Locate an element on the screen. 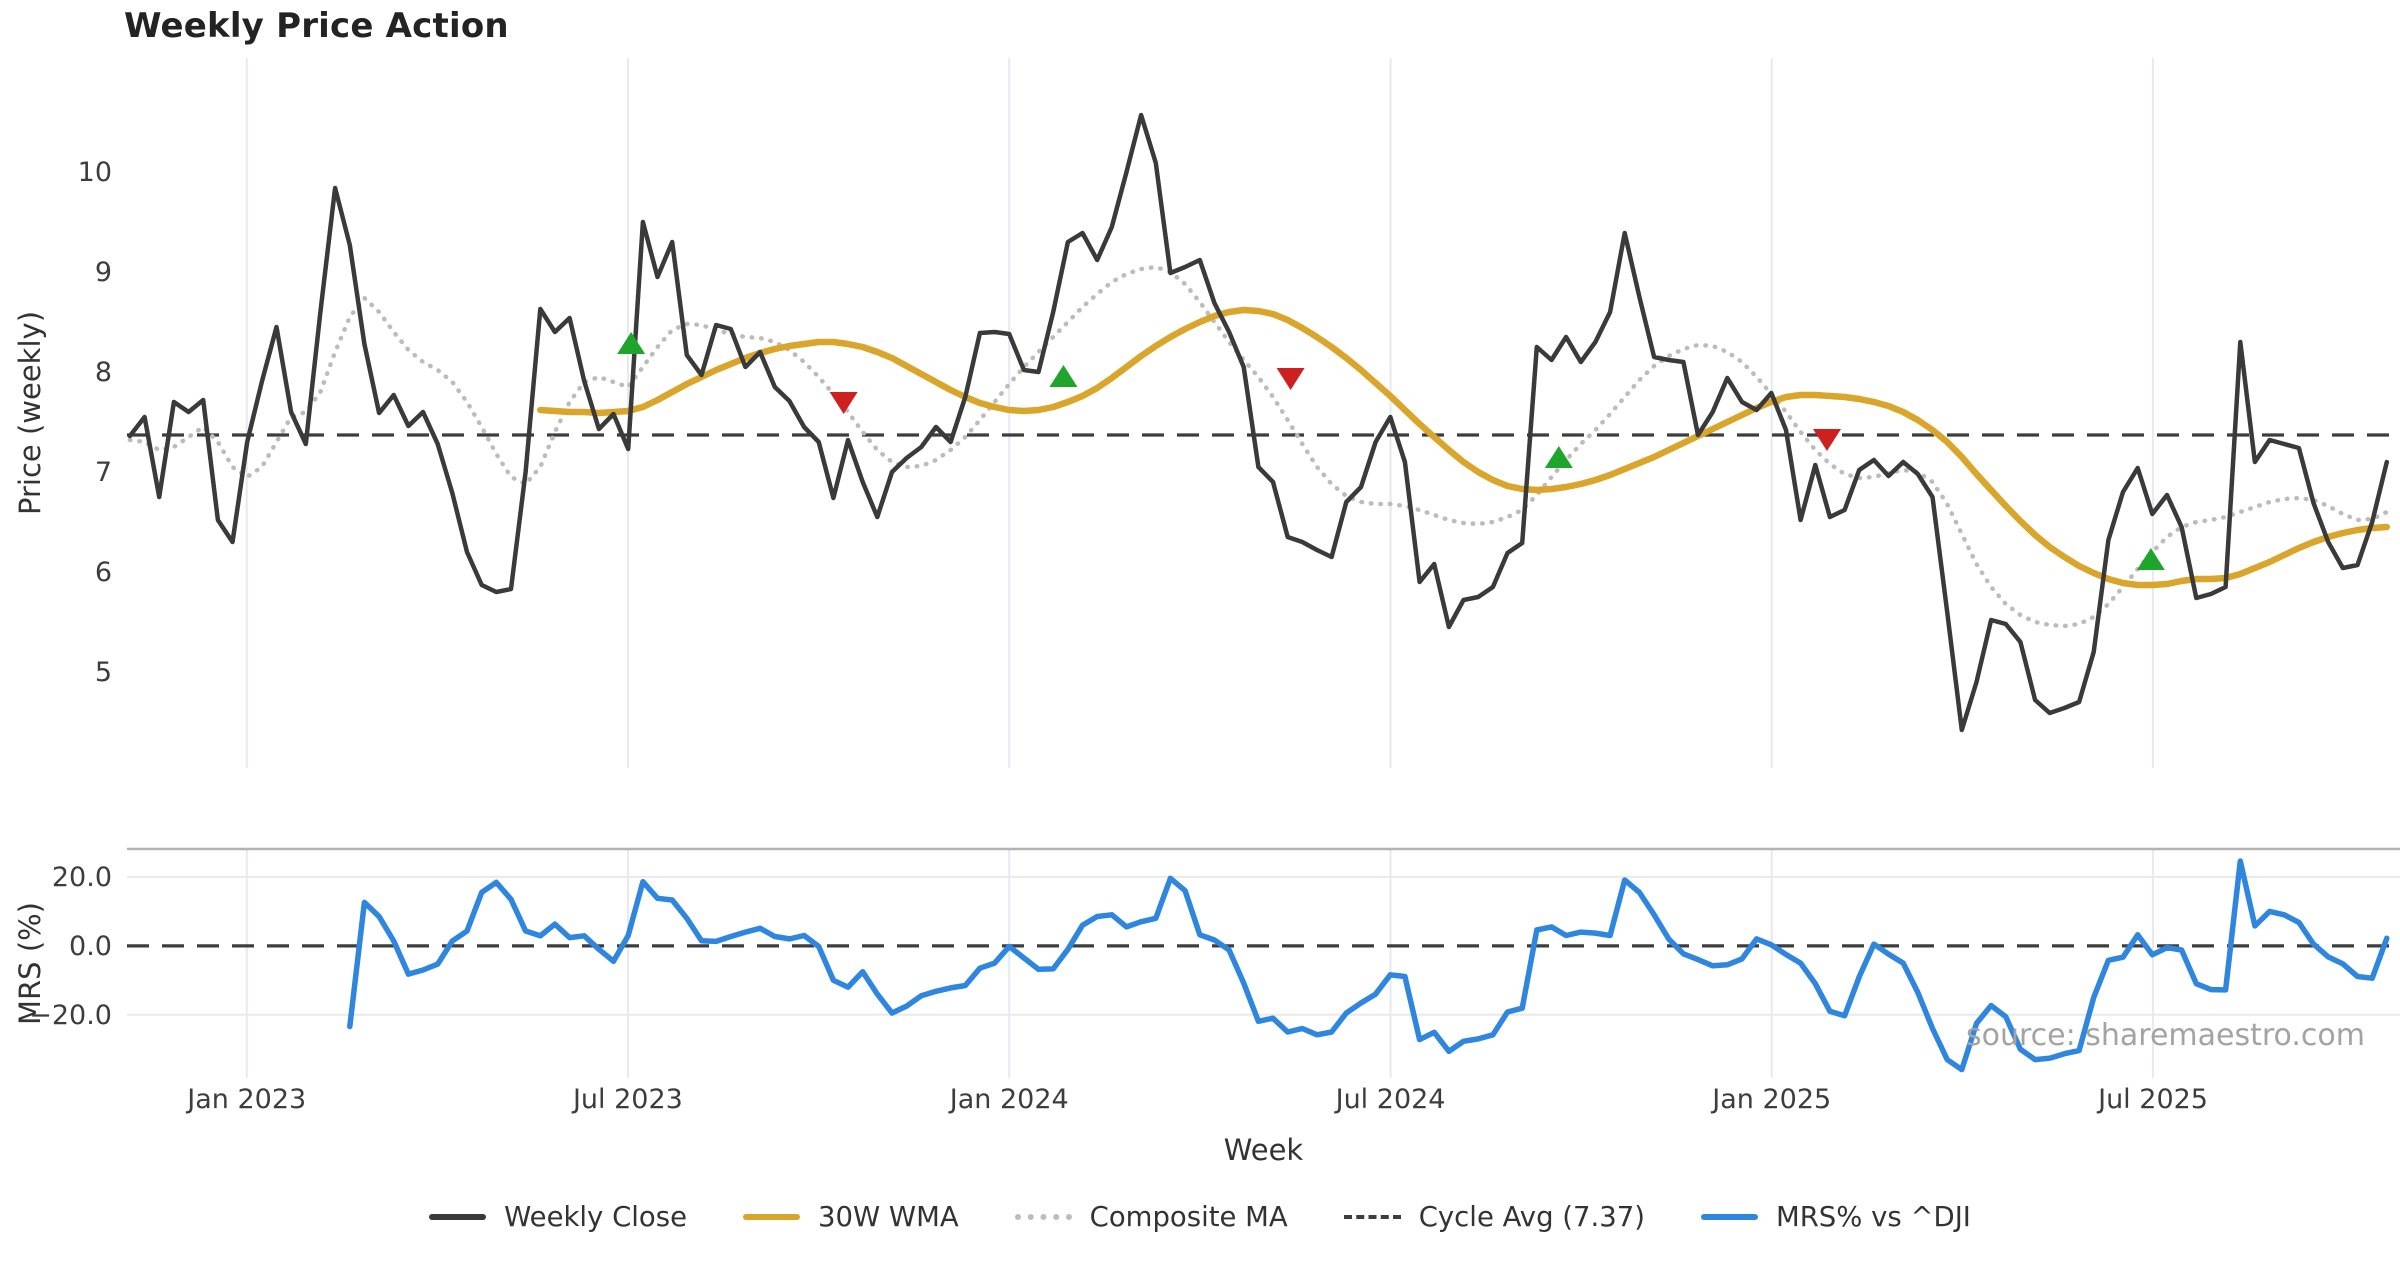 Image resolution: width=2400 pixels, height=1264 pixels. y-tick-label: 20.0 is located at coordinates (82, 877).